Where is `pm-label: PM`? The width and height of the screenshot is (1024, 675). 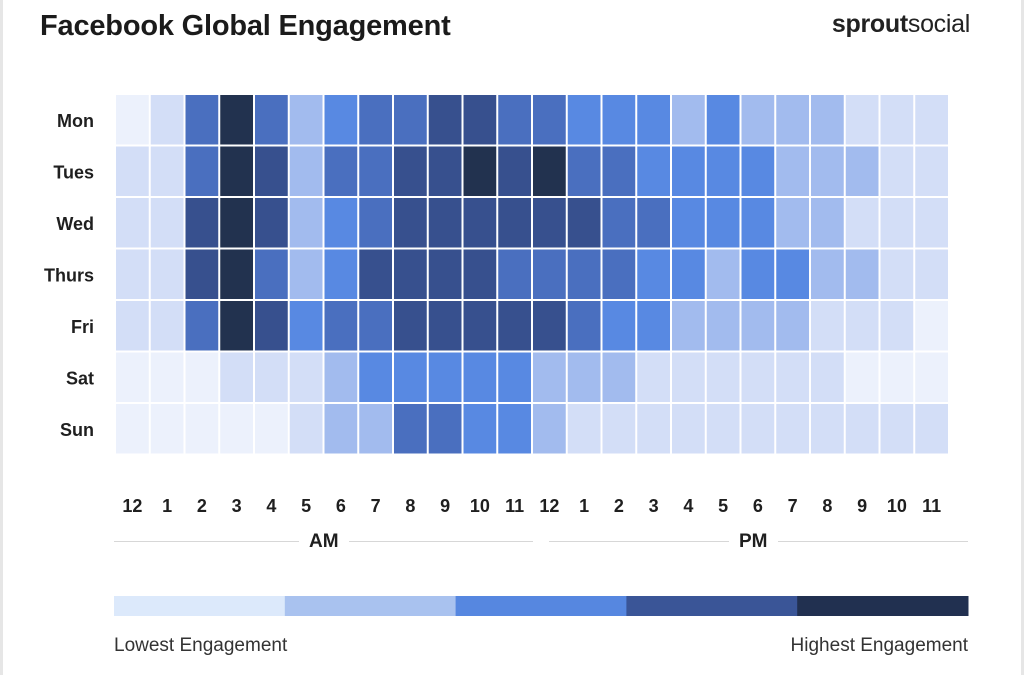 pm-label: PM is located at coordinates (753, 542).